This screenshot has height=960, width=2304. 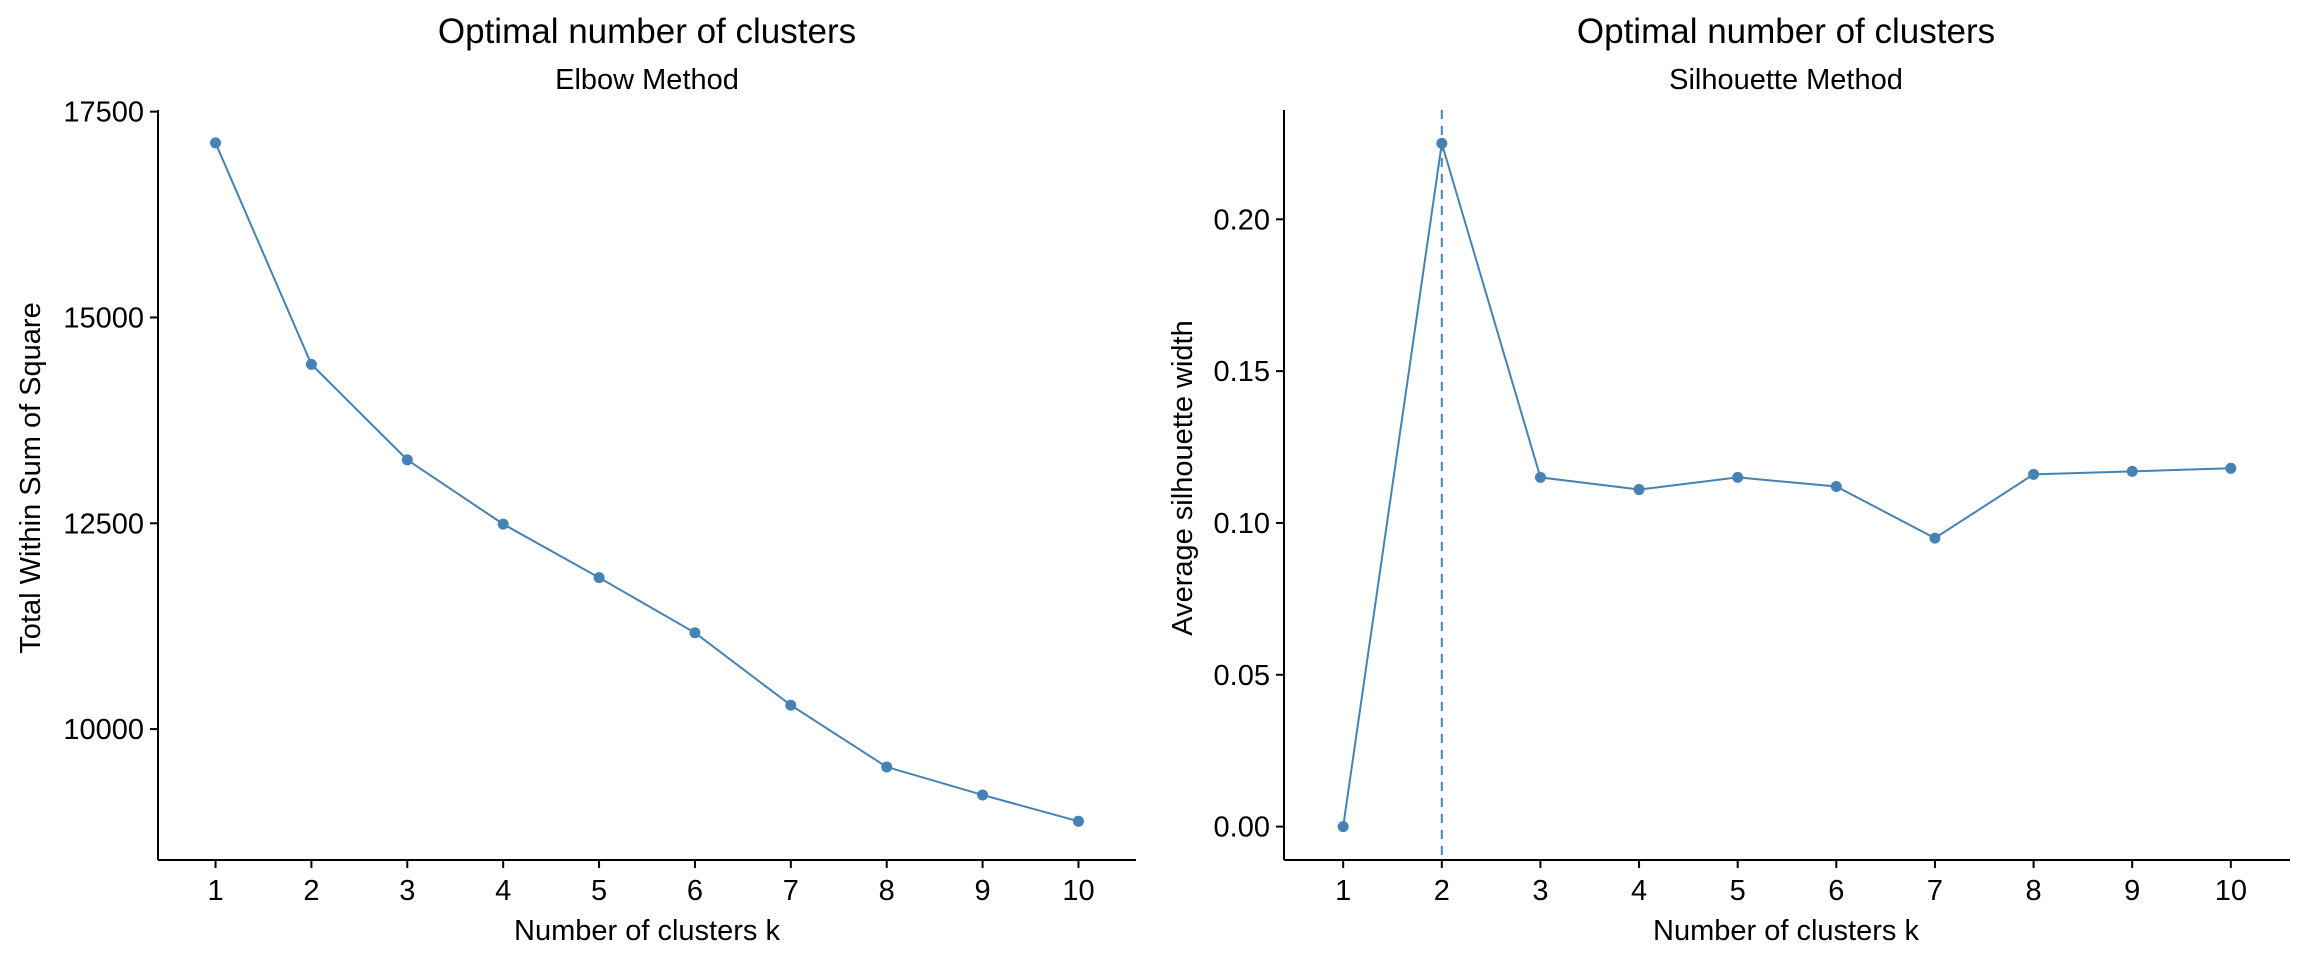 What do you see at coordinates (1786, 80) in the screenshot?
I see `silhouette-chart-subtitle: Silhouette Method` at bounding box center [1786, 80].